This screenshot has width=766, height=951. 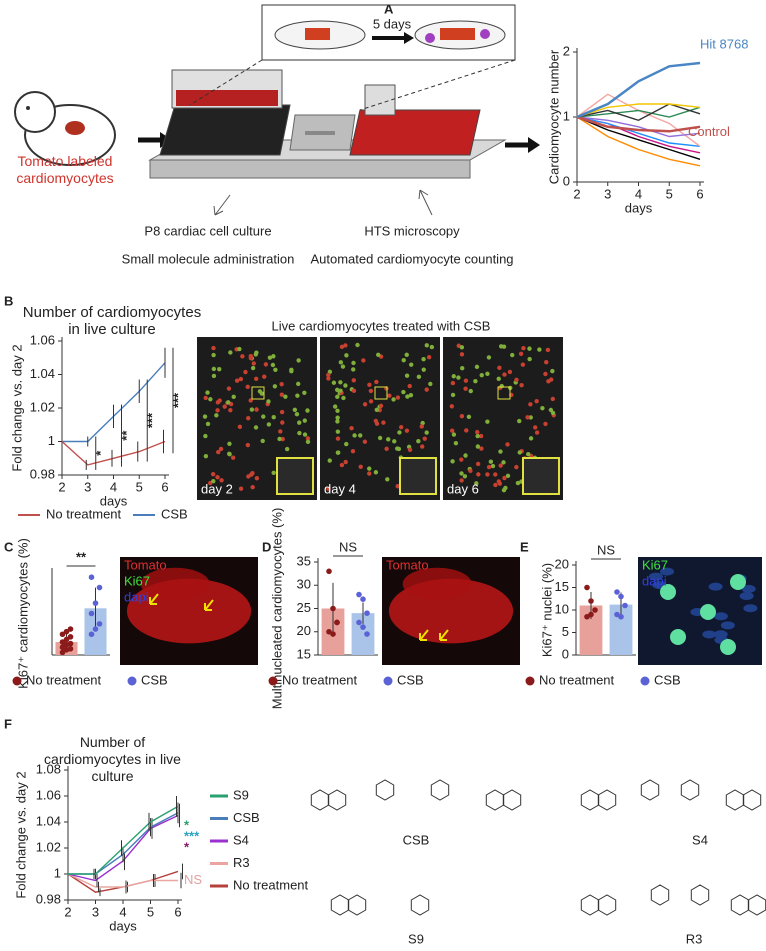 I want to click on legend-label: No treatment, so click(x=64, y=679).